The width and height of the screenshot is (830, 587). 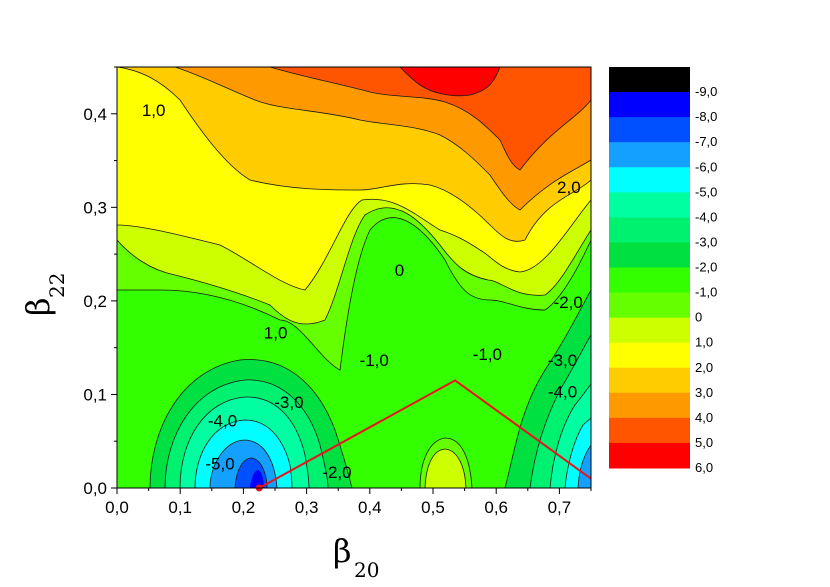 What do you see at coordinates (704, 367) in the screenshot?
I see `colorbar-label: 2,0` at bounding box center [704, 367].